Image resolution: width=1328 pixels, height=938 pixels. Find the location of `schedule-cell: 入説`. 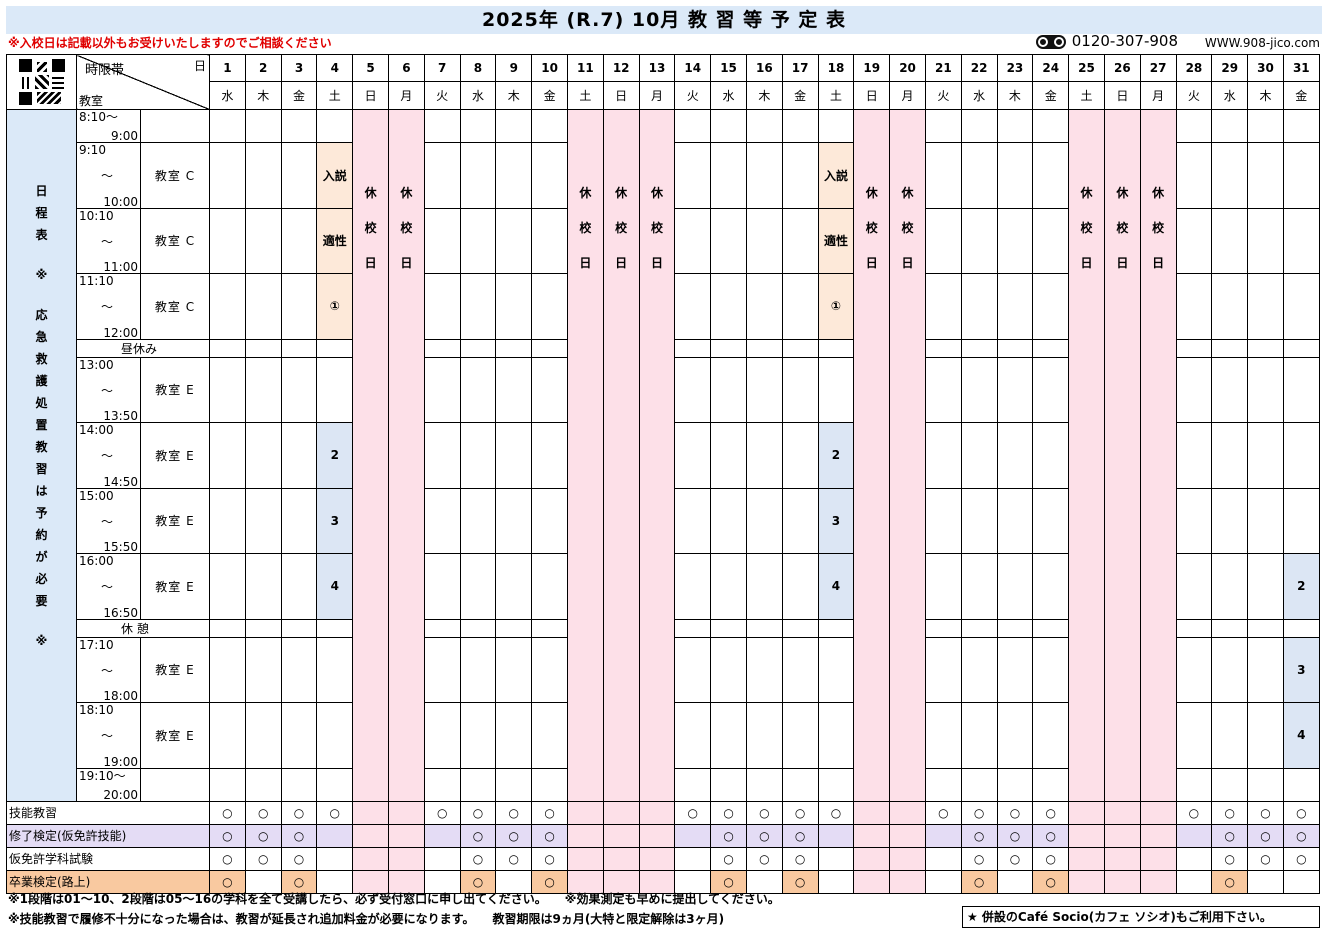

schedule-cell: 入説 is located at coordinates (836, 175).